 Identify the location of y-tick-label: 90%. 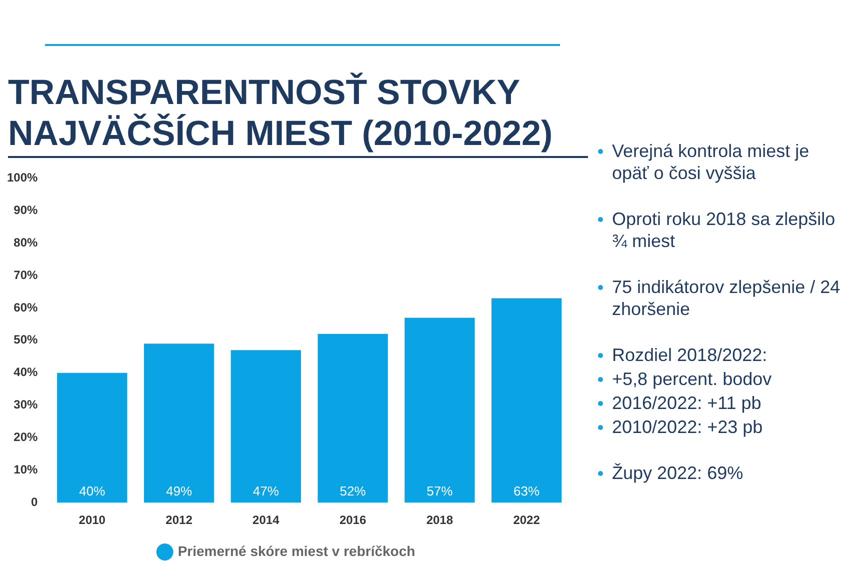
(26, 209).